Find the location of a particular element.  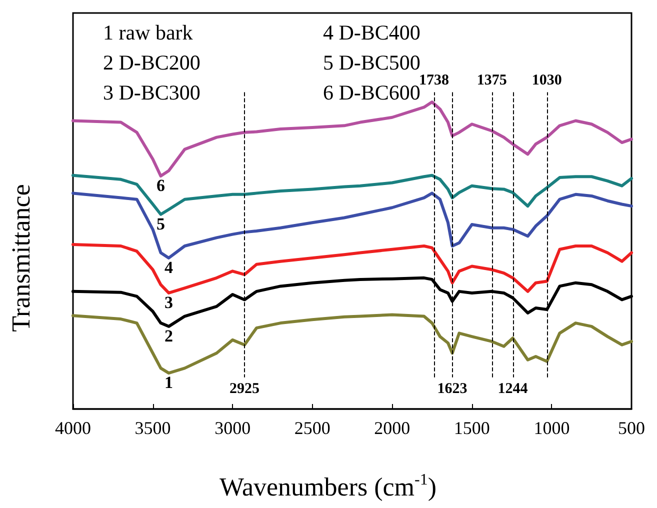

ref-line-label: 1030 is located at coordinates (547, 80).